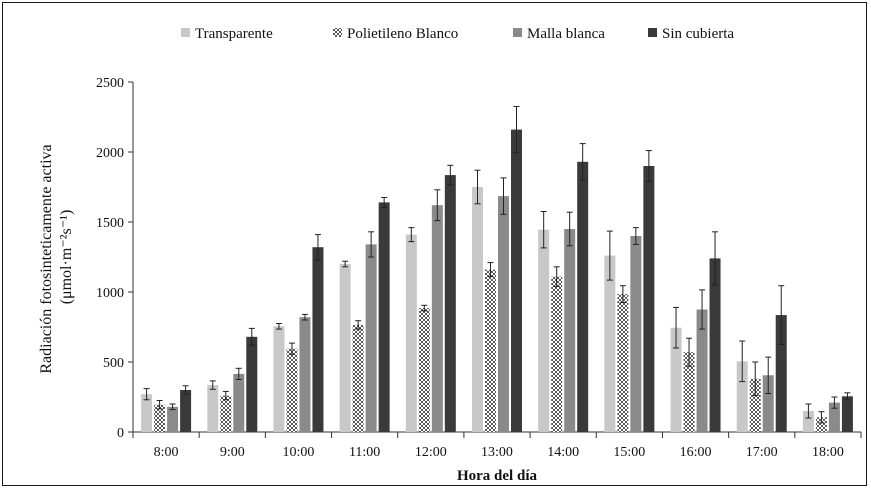 The height and width of the screenshot is (488, 871). I want to click on legend-label: Transparente, so click(234, 34).